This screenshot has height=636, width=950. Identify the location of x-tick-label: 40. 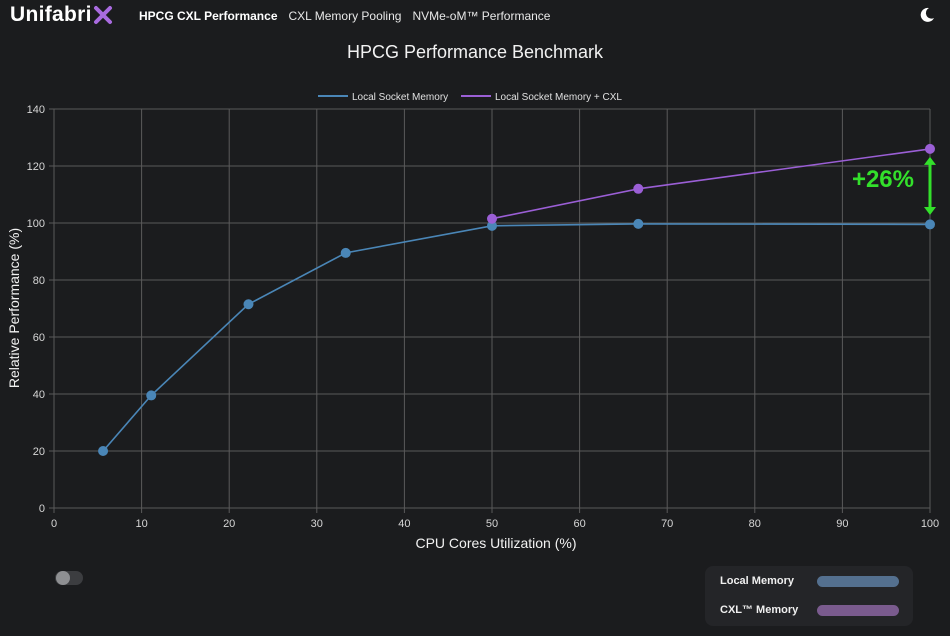
(404, 524).